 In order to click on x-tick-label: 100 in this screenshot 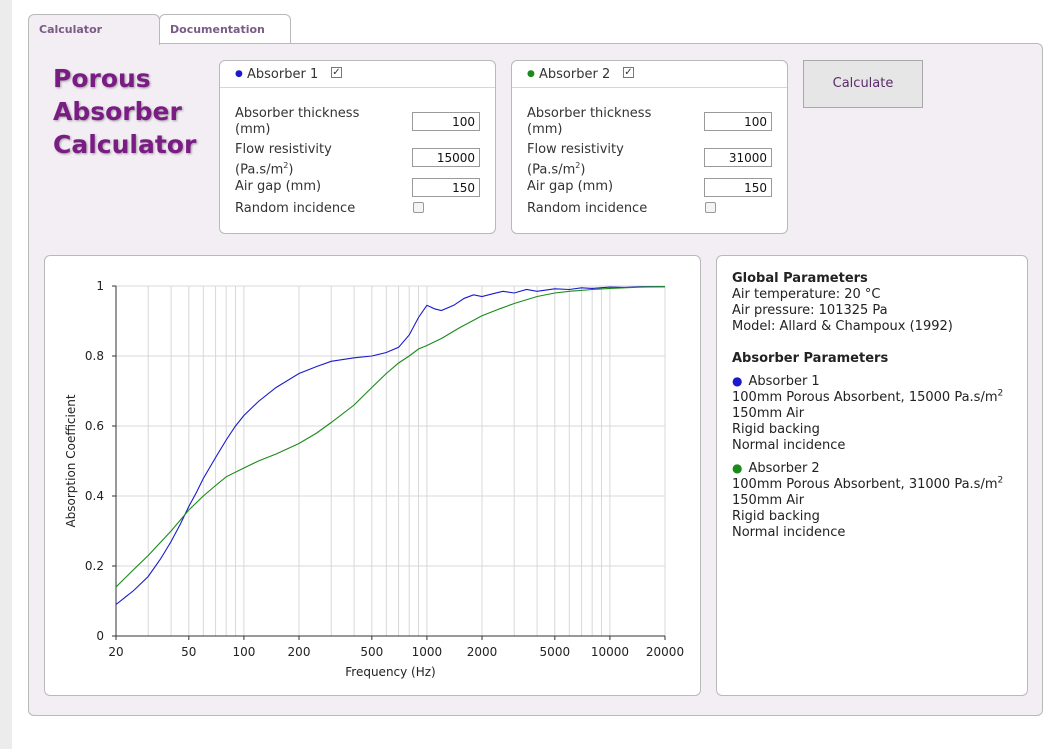, I will do `click(243, 652)`.